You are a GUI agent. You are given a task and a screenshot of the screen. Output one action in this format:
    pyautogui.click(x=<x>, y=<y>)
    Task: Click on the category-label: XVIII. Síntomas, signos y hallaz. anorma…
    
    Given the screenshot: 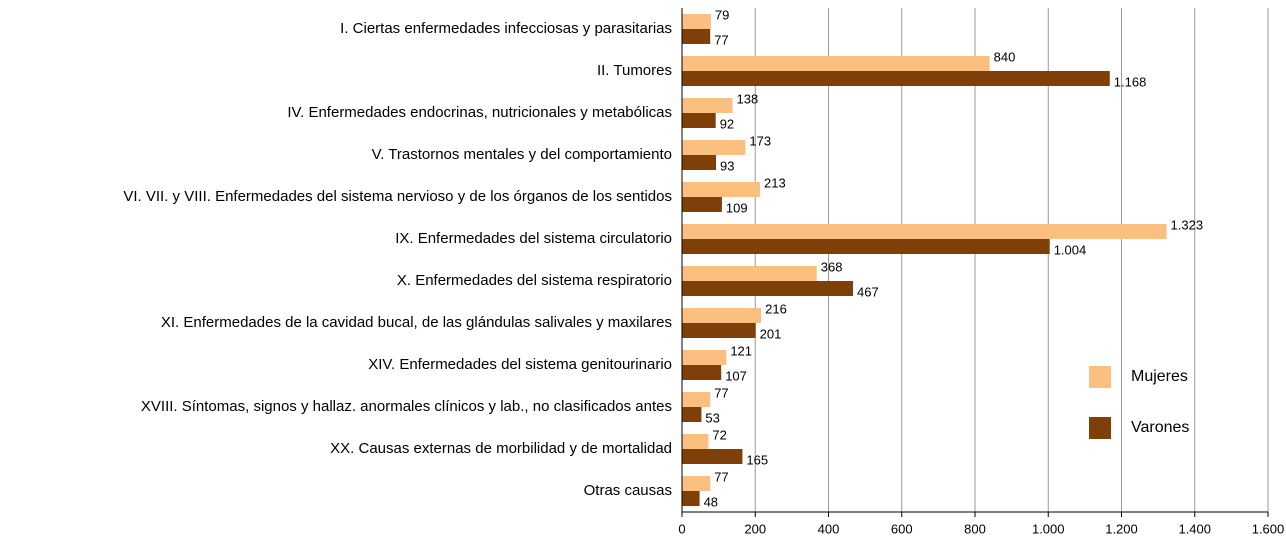 What is the action you would take?
    pyautogui.click(x=406, y=406)
    